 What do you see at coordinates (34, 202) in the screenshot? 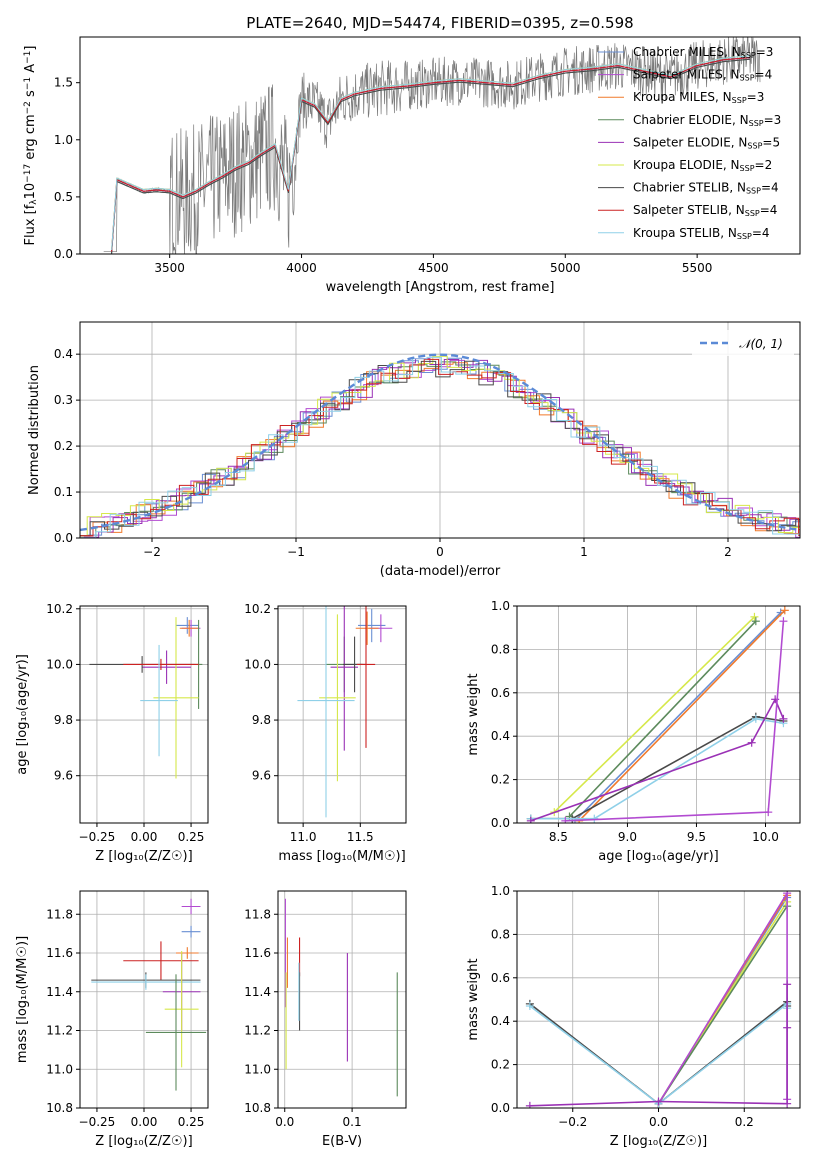
I see `y-label-part: λ` at bounding box center [34, 202].